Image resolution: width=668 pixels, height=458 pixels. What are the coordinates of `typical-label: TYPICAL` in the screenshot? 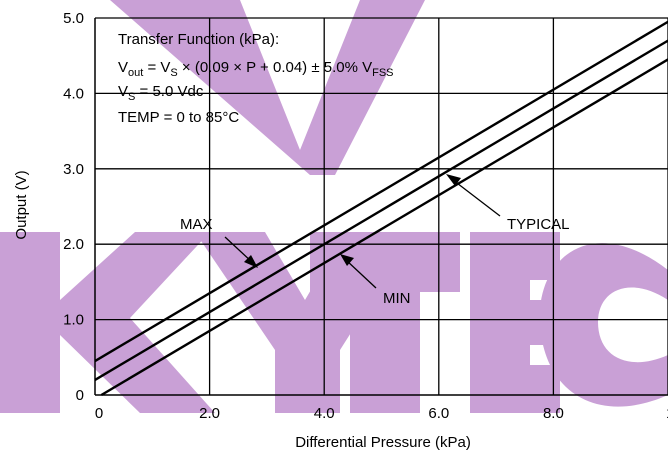 It's located at (538, 224).